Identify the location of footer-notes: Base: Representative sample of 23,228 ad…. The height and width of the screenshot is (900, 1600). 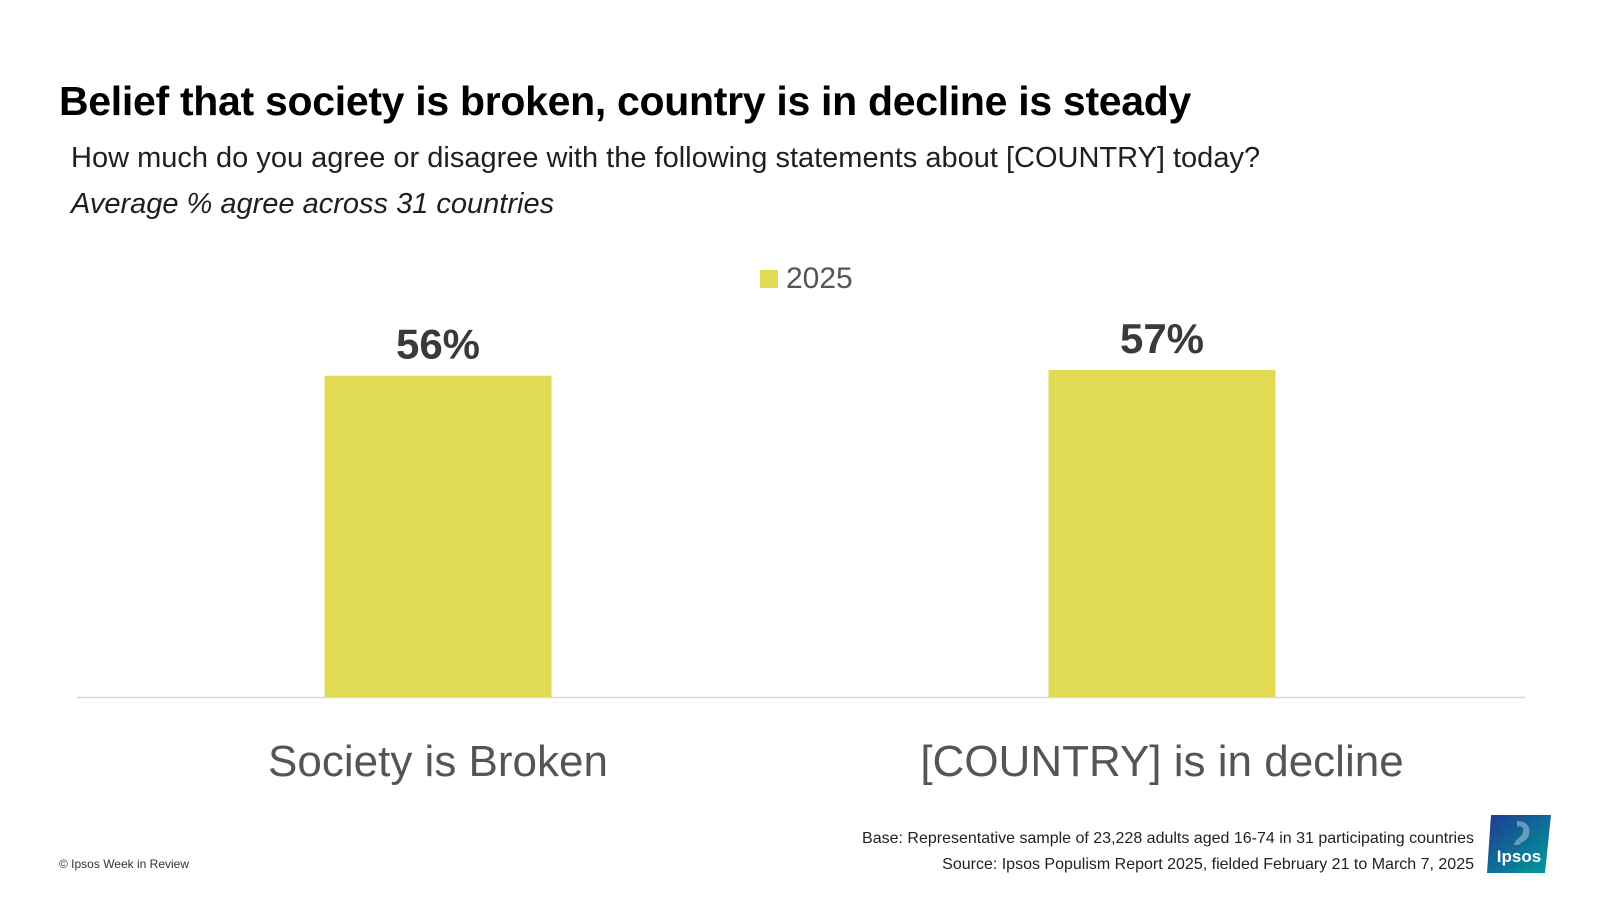
(1168, 852).